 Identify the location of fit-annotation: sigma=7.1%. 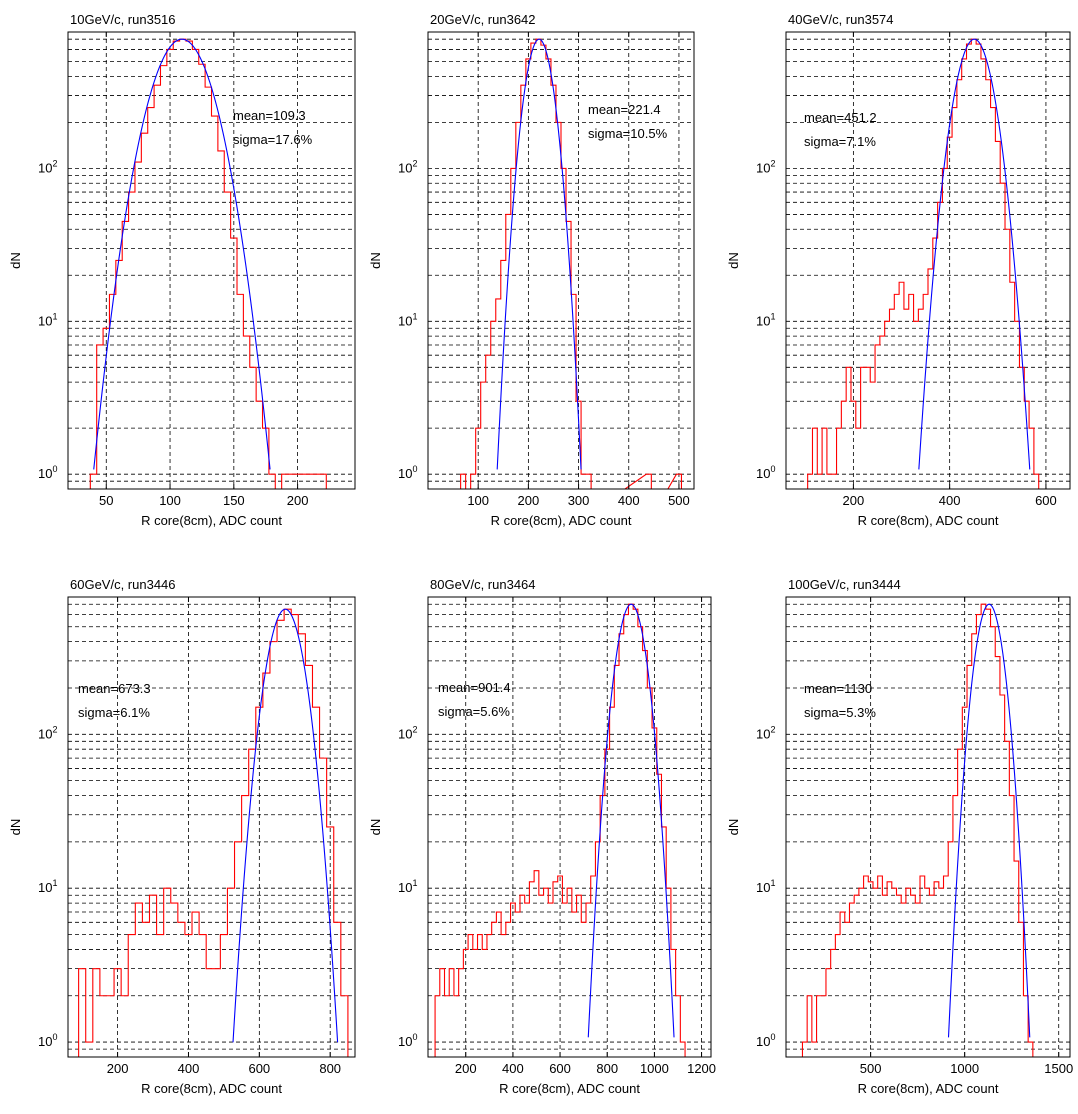
(840, 141).